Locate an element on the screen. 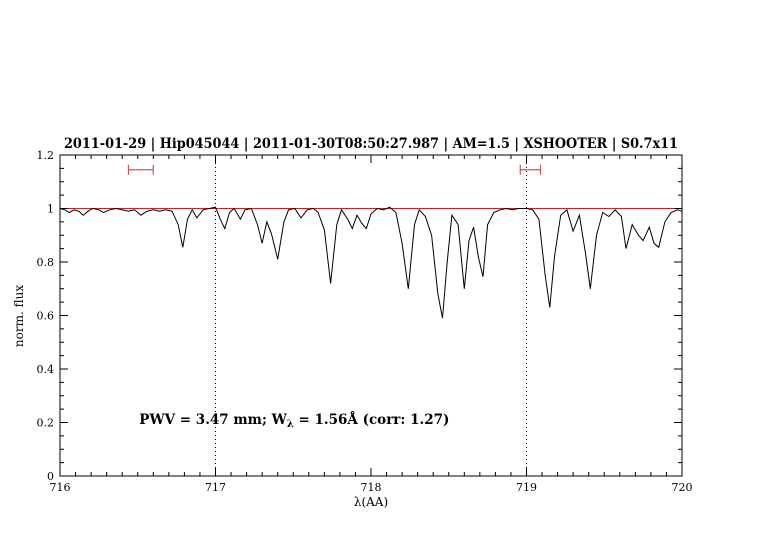  y-tick-label: 0.8 is located at coordinates (46, 262).